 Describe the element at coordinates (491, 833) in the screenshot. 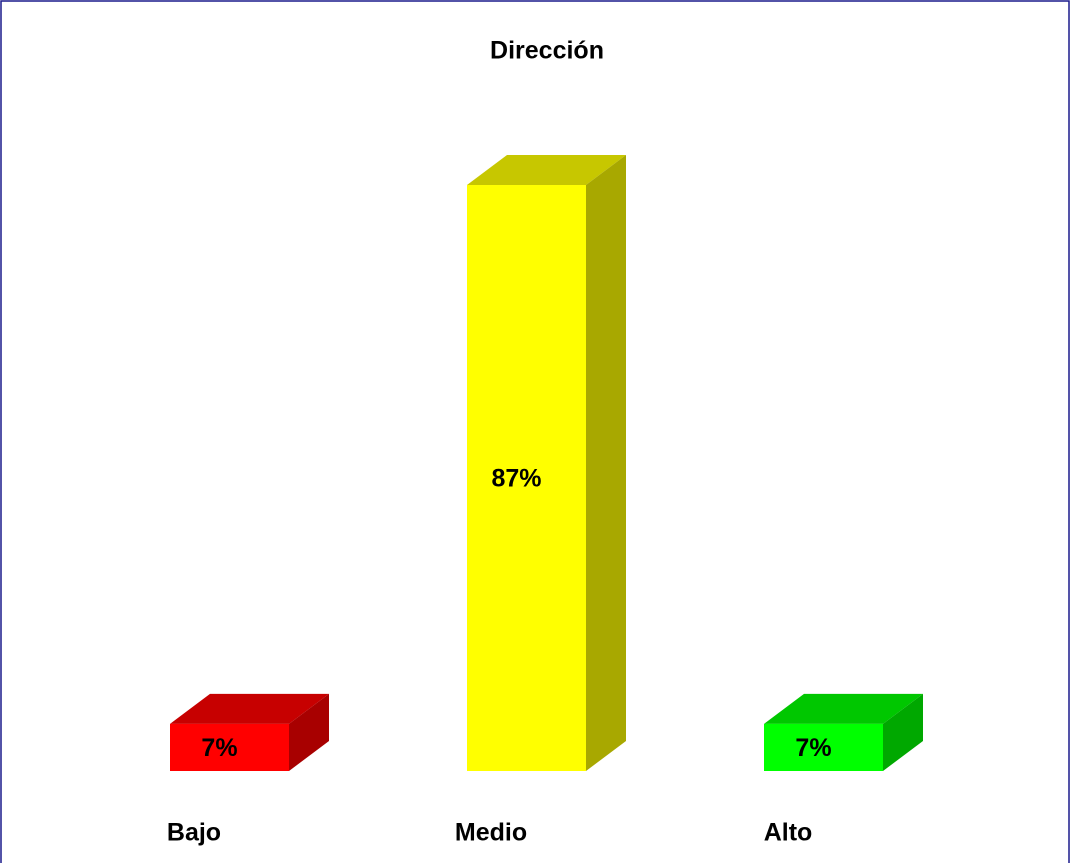

I see `x-tick-label: Medio` at that location.